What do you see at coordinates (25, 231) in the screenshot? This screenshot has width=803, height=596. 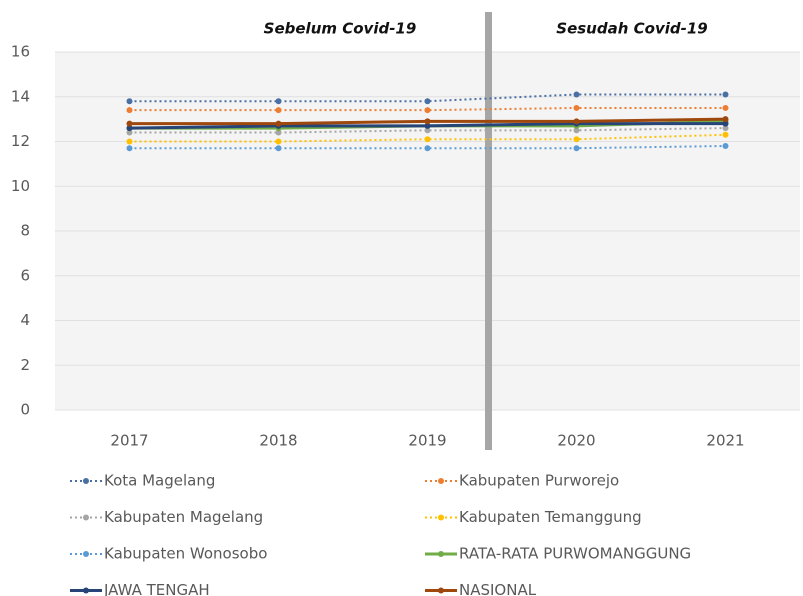 I see `y-tick-label: 8` at bounding box center [25, 231].